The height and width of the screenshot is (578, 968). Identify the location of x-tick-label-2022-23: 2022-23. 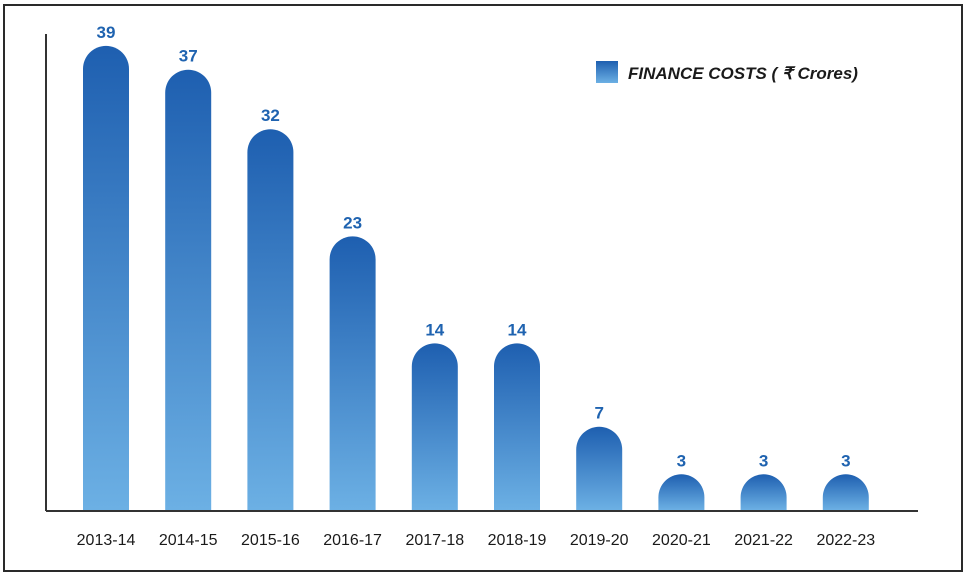
(845, 540).